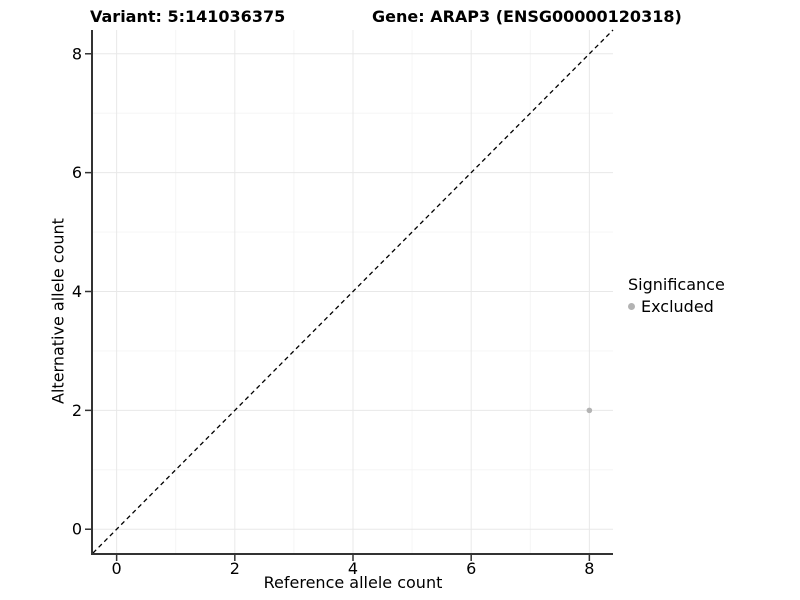 The height and width of the screenshot is (600, 800). I want to click on legend-point-icon, so click(631, 306).